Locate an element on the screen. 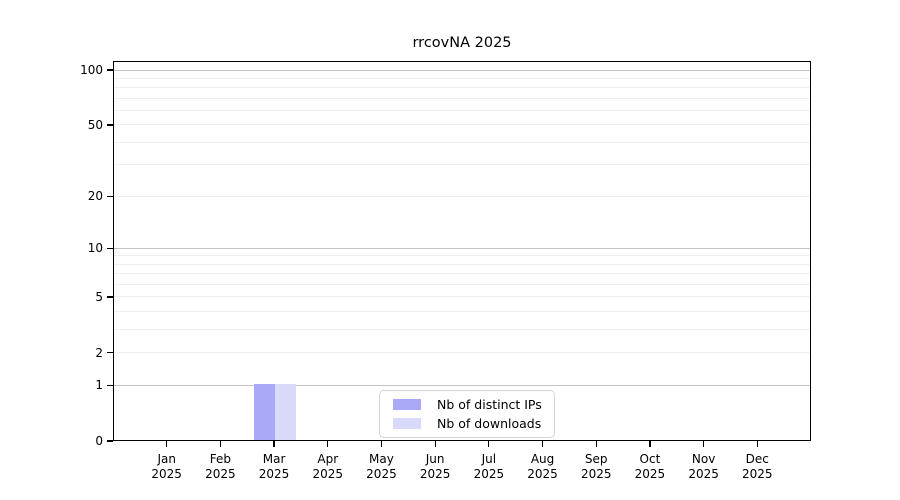  y-tick-label: 0 is located at coordinates (99, 441).